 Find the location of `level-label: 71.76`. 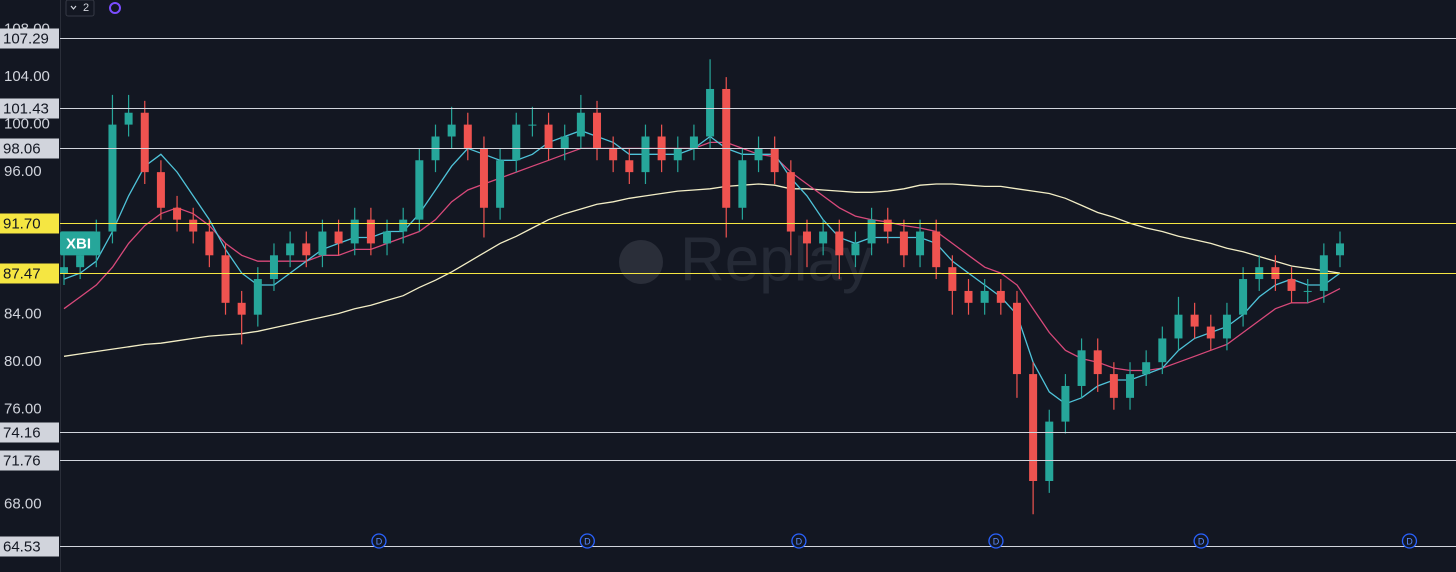

level-label: 71.76 is located at coordinates (22, 460).